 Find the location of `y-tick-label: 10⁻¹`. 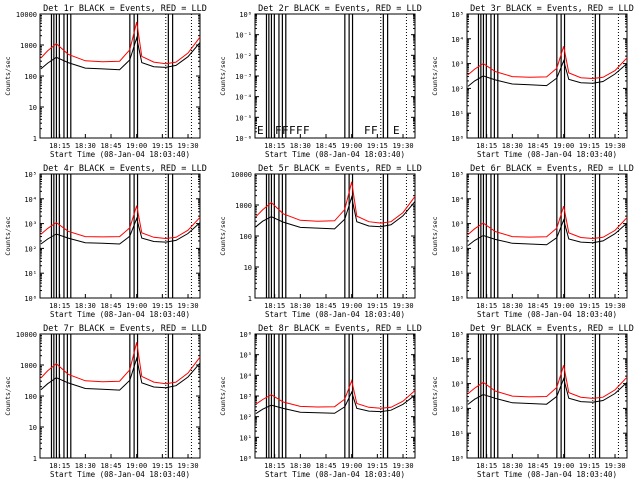

y-tick-label: 10⁻¹ is located at coordinates (243, 36).